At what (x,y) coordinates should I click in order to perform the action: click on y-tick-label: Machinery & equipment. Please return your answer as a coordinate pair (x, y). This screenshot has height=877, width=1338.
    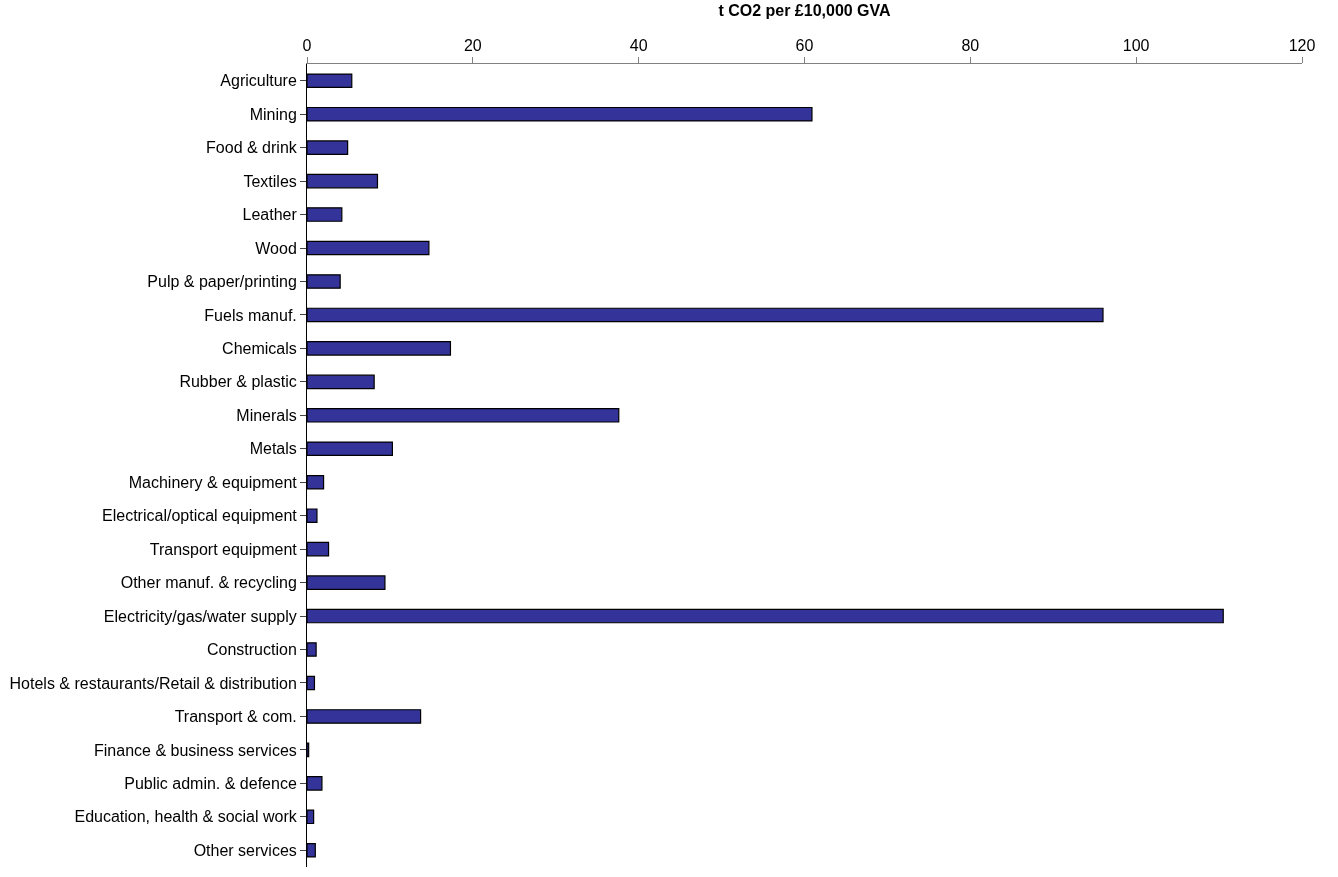
    Looking at the image, I should click on (213, 482).